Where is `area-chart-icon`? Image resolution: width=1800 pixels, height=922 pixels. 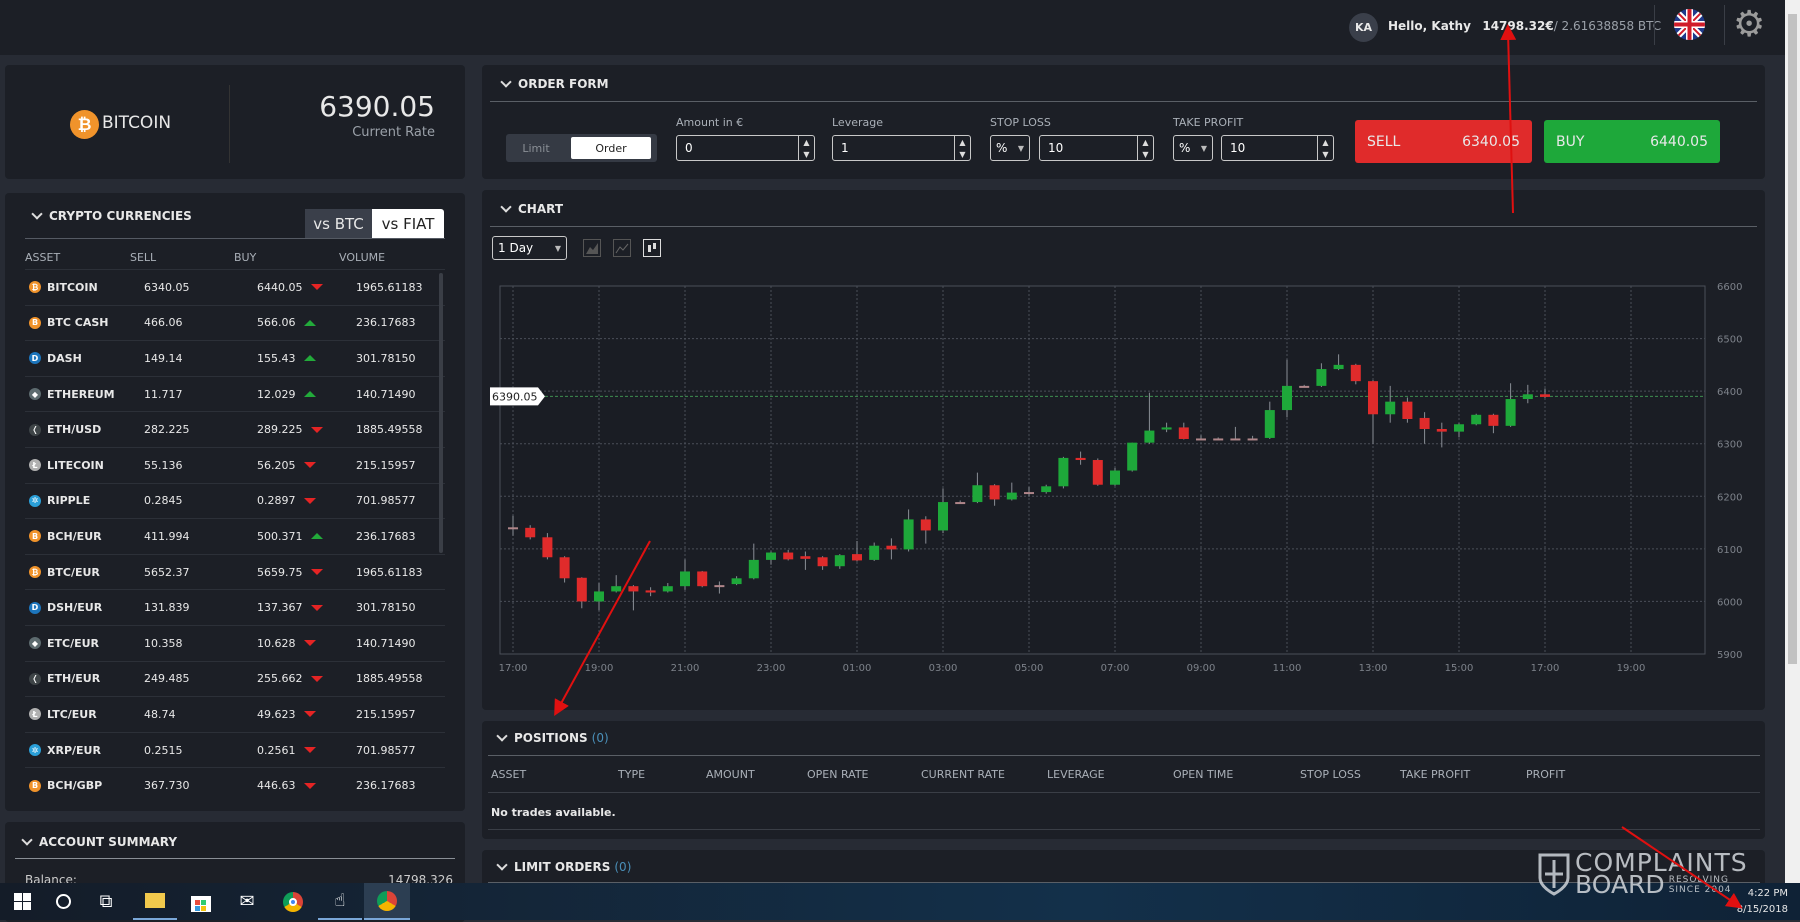 area-chart-icon is located at coordinates (592, 248).